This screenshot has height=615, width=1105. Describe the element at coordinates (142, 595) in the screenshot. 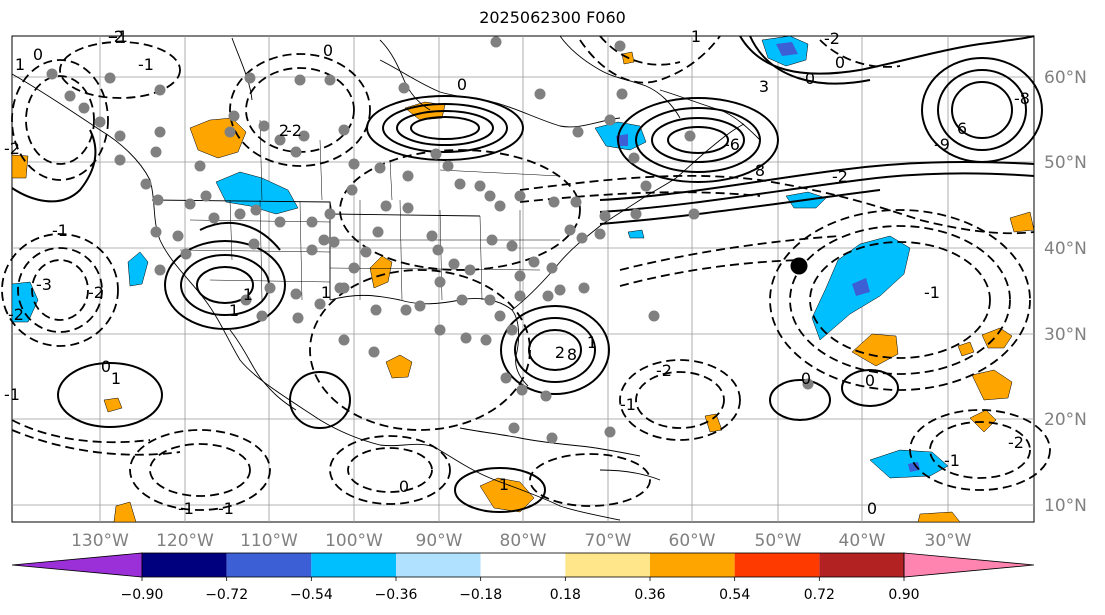

I see `colorbar-tick-label: −0.90` at that location.